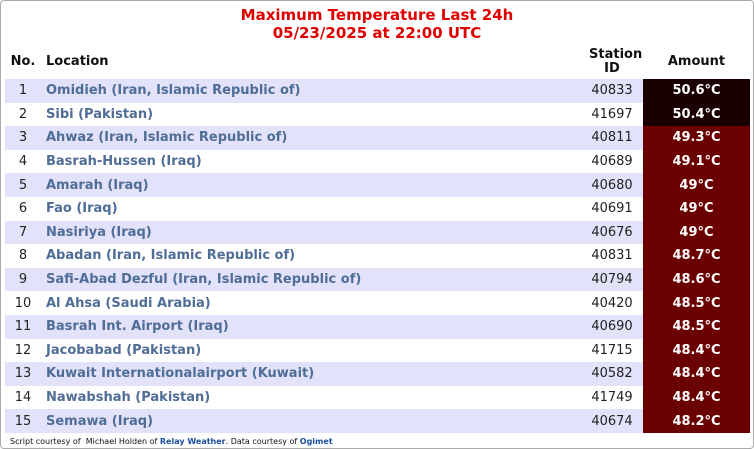 The width and height of the screenshot is (754, 449). I want to click on table-row: 7 Nasiriya (Iraq) 40676 49°C, so click(377, 232).